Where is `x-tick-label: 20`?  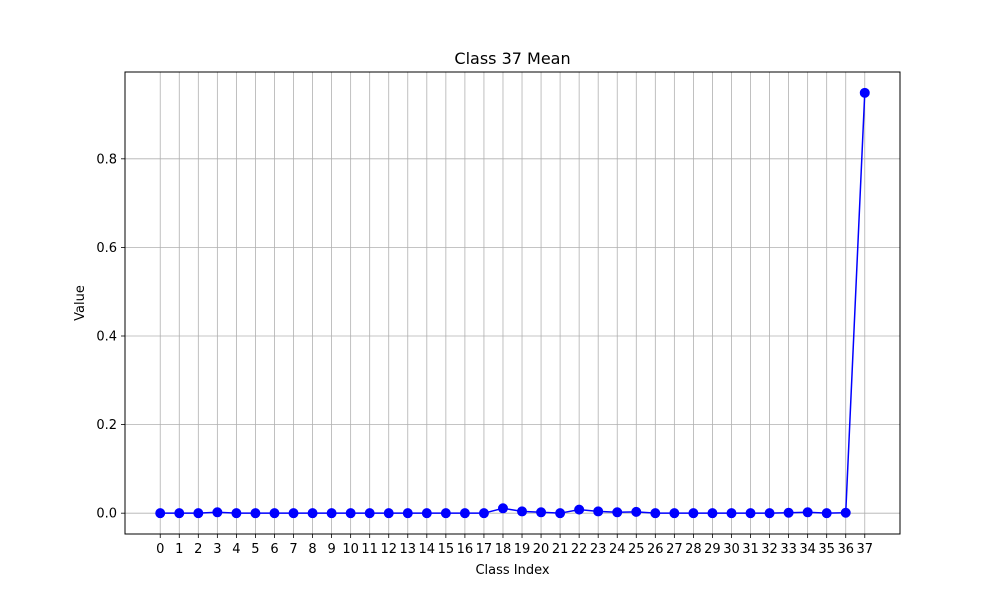 x-tick-label: 20 is located at coordinates (541, 549).